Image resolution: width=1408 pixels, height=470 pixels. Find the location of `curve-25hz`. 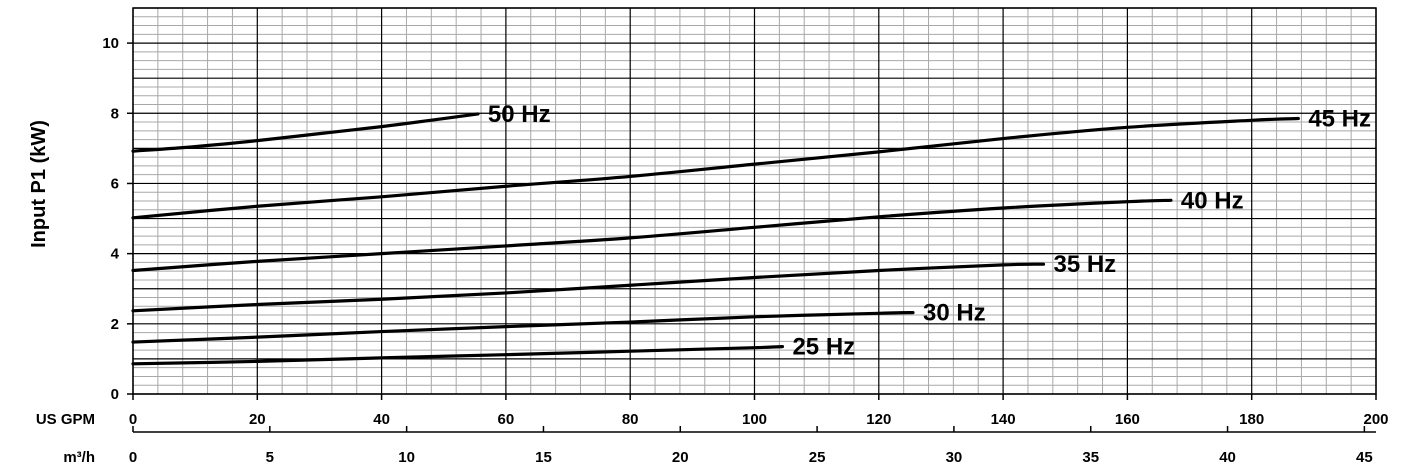

curve-25hz is located at coordinates (458, 355).